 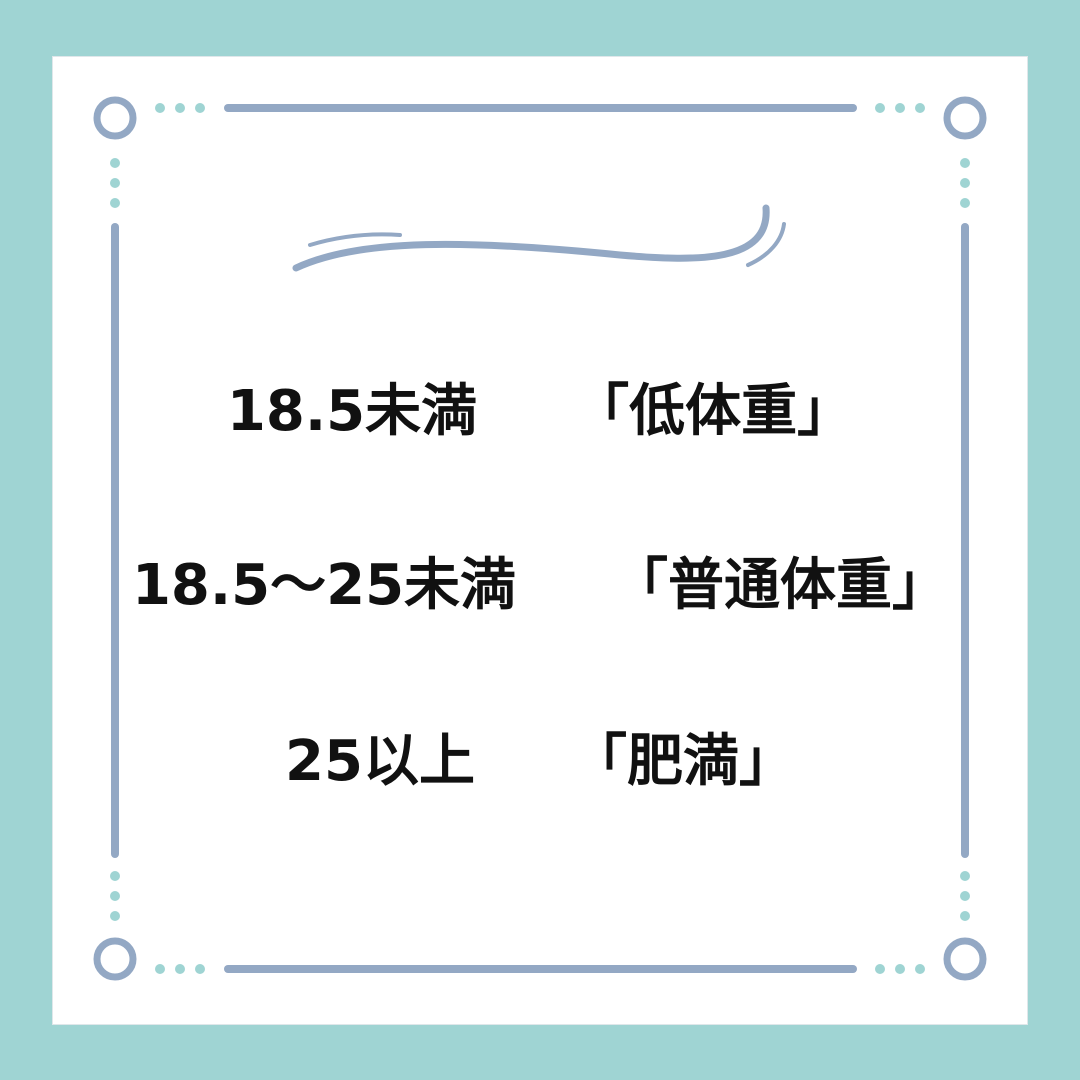 What do you see at coordinates (682, 761) in the screenshot?
I see `bmi-label: 「肥満」` at bounding box center [682, 761].